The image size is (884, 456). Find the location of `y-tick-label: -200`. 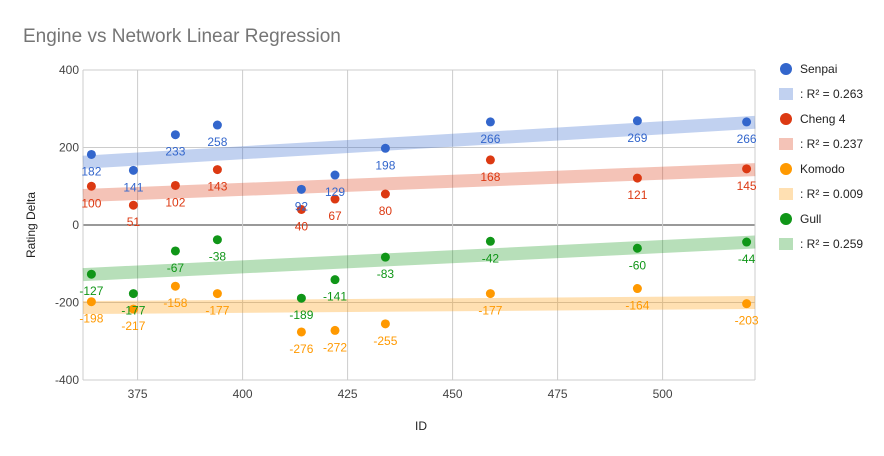

y-tick-label: -200 is located at coordinates (67, 303).